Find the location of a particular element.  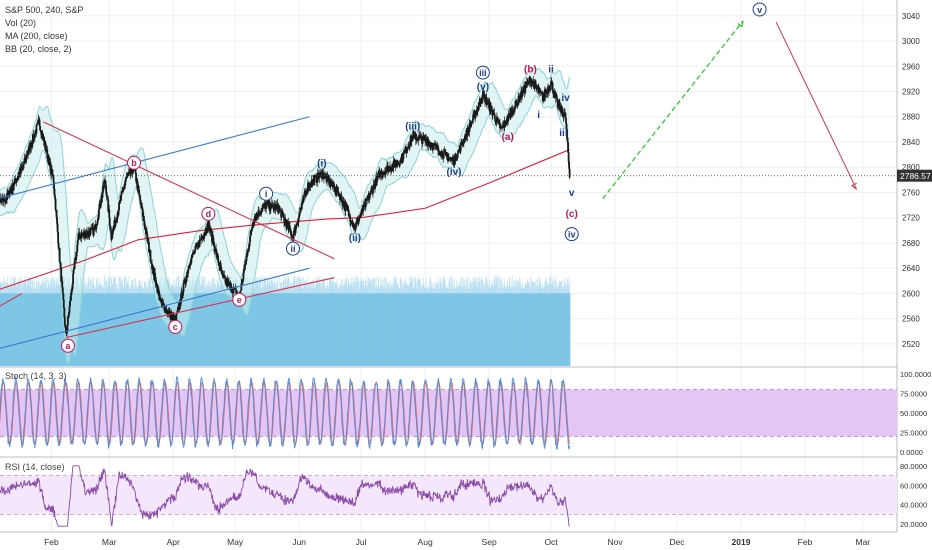

legend-symbol: S&P 500, 240, S&P is located at coordinates (44, 10).